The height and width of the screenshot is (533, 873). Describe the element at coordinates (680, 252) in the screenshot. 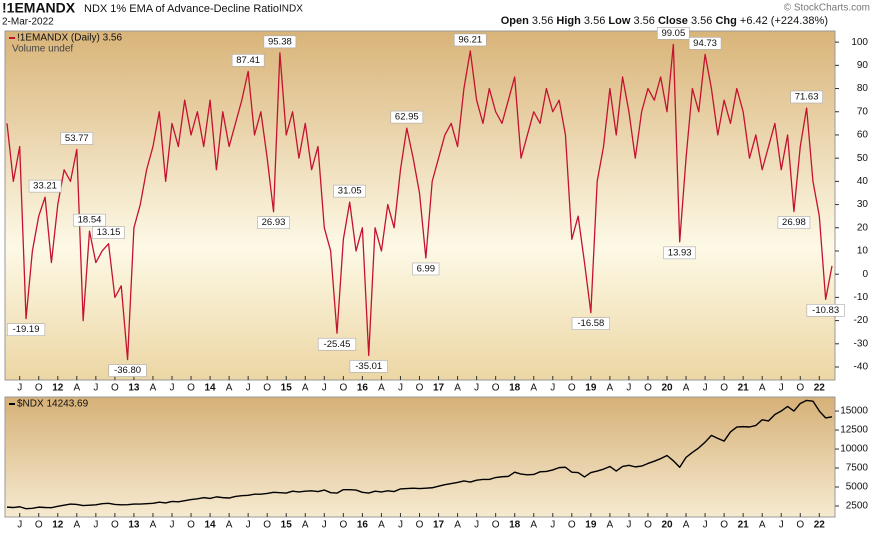

I see `value-label: 13.93` at that location.